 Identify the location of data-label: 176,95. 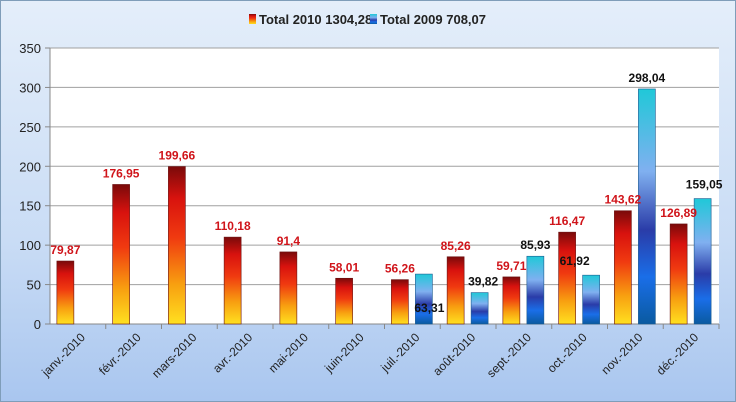
(121, 173).